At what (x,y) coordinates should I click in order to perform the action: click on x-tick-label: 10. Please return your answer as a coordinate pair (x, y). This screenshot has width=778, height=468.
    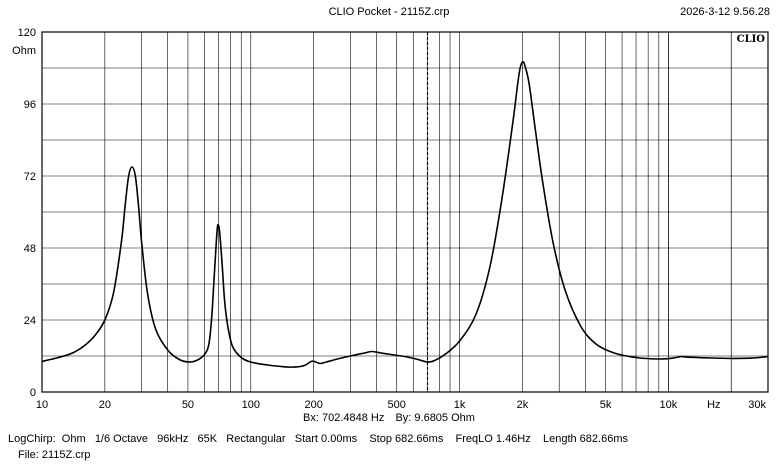
    Looking at the image, I should click on (42, 404).